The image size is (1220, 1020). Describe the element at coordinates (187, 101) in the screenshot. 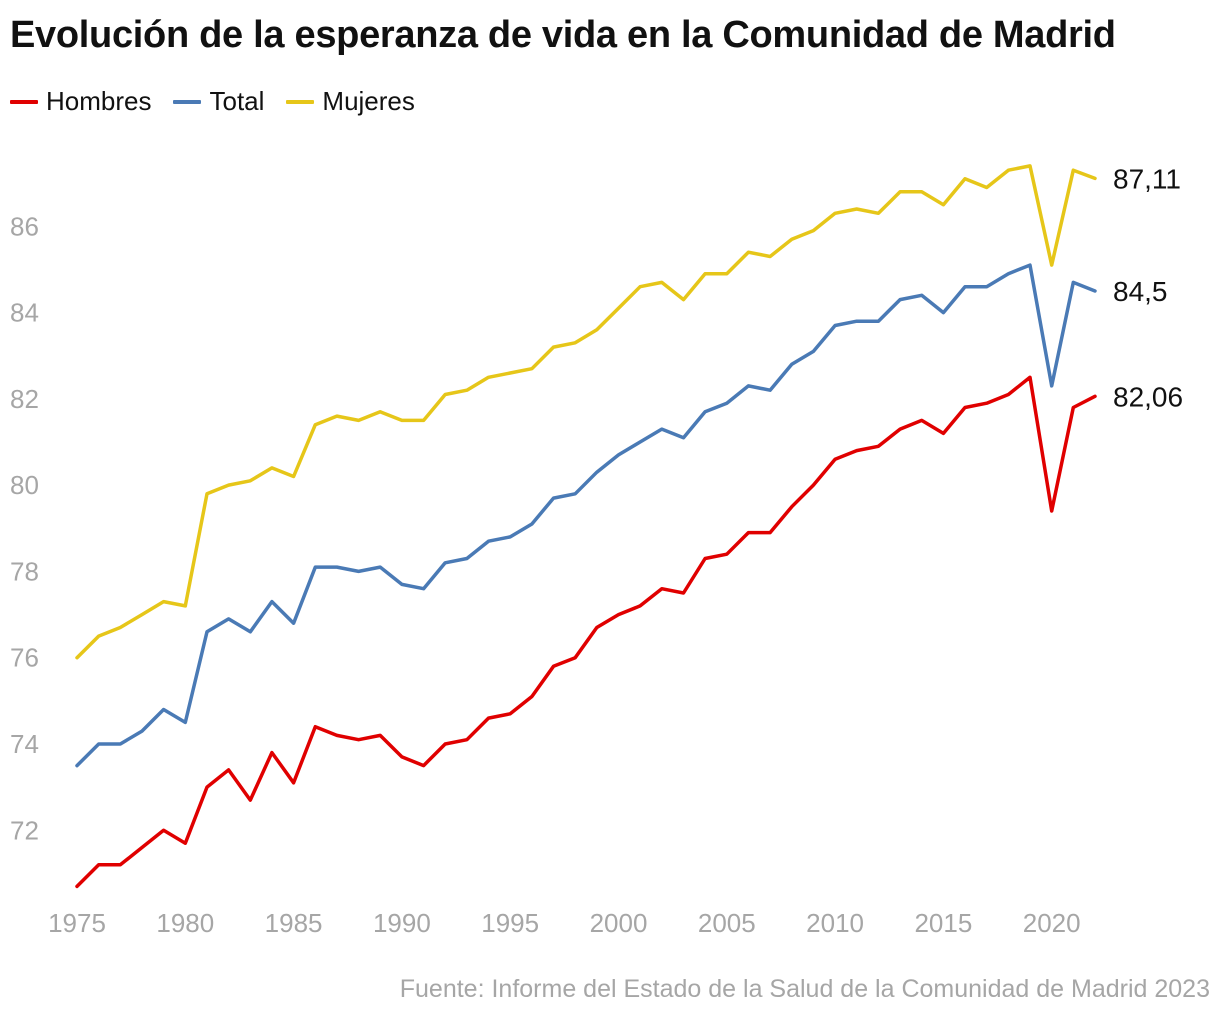

I see `legend-swatch-total` at that location.